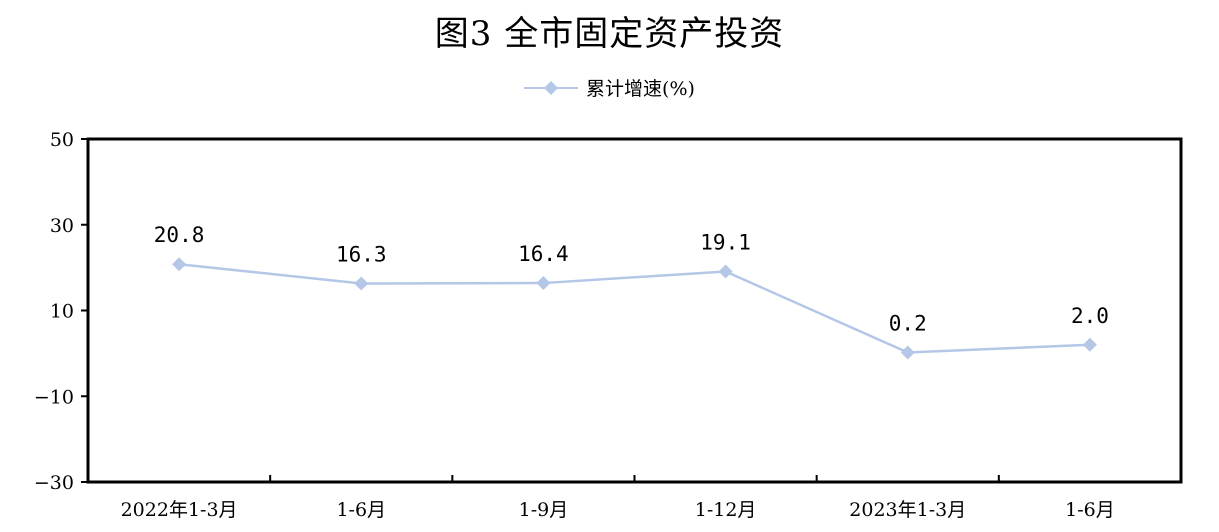  I want to click on legend-line-marker-icon, so click(551, 87).